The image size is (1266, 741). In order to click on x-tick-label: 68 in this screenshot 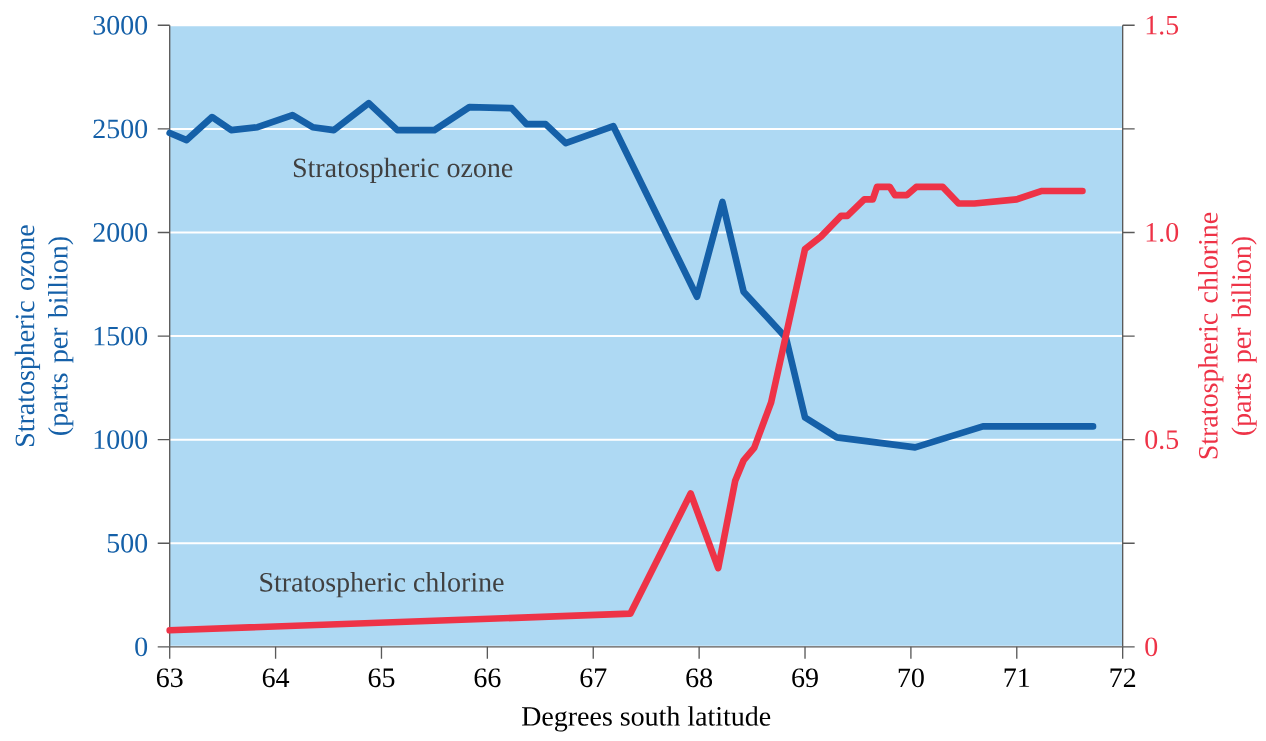, I will do `click(699, 678)`.